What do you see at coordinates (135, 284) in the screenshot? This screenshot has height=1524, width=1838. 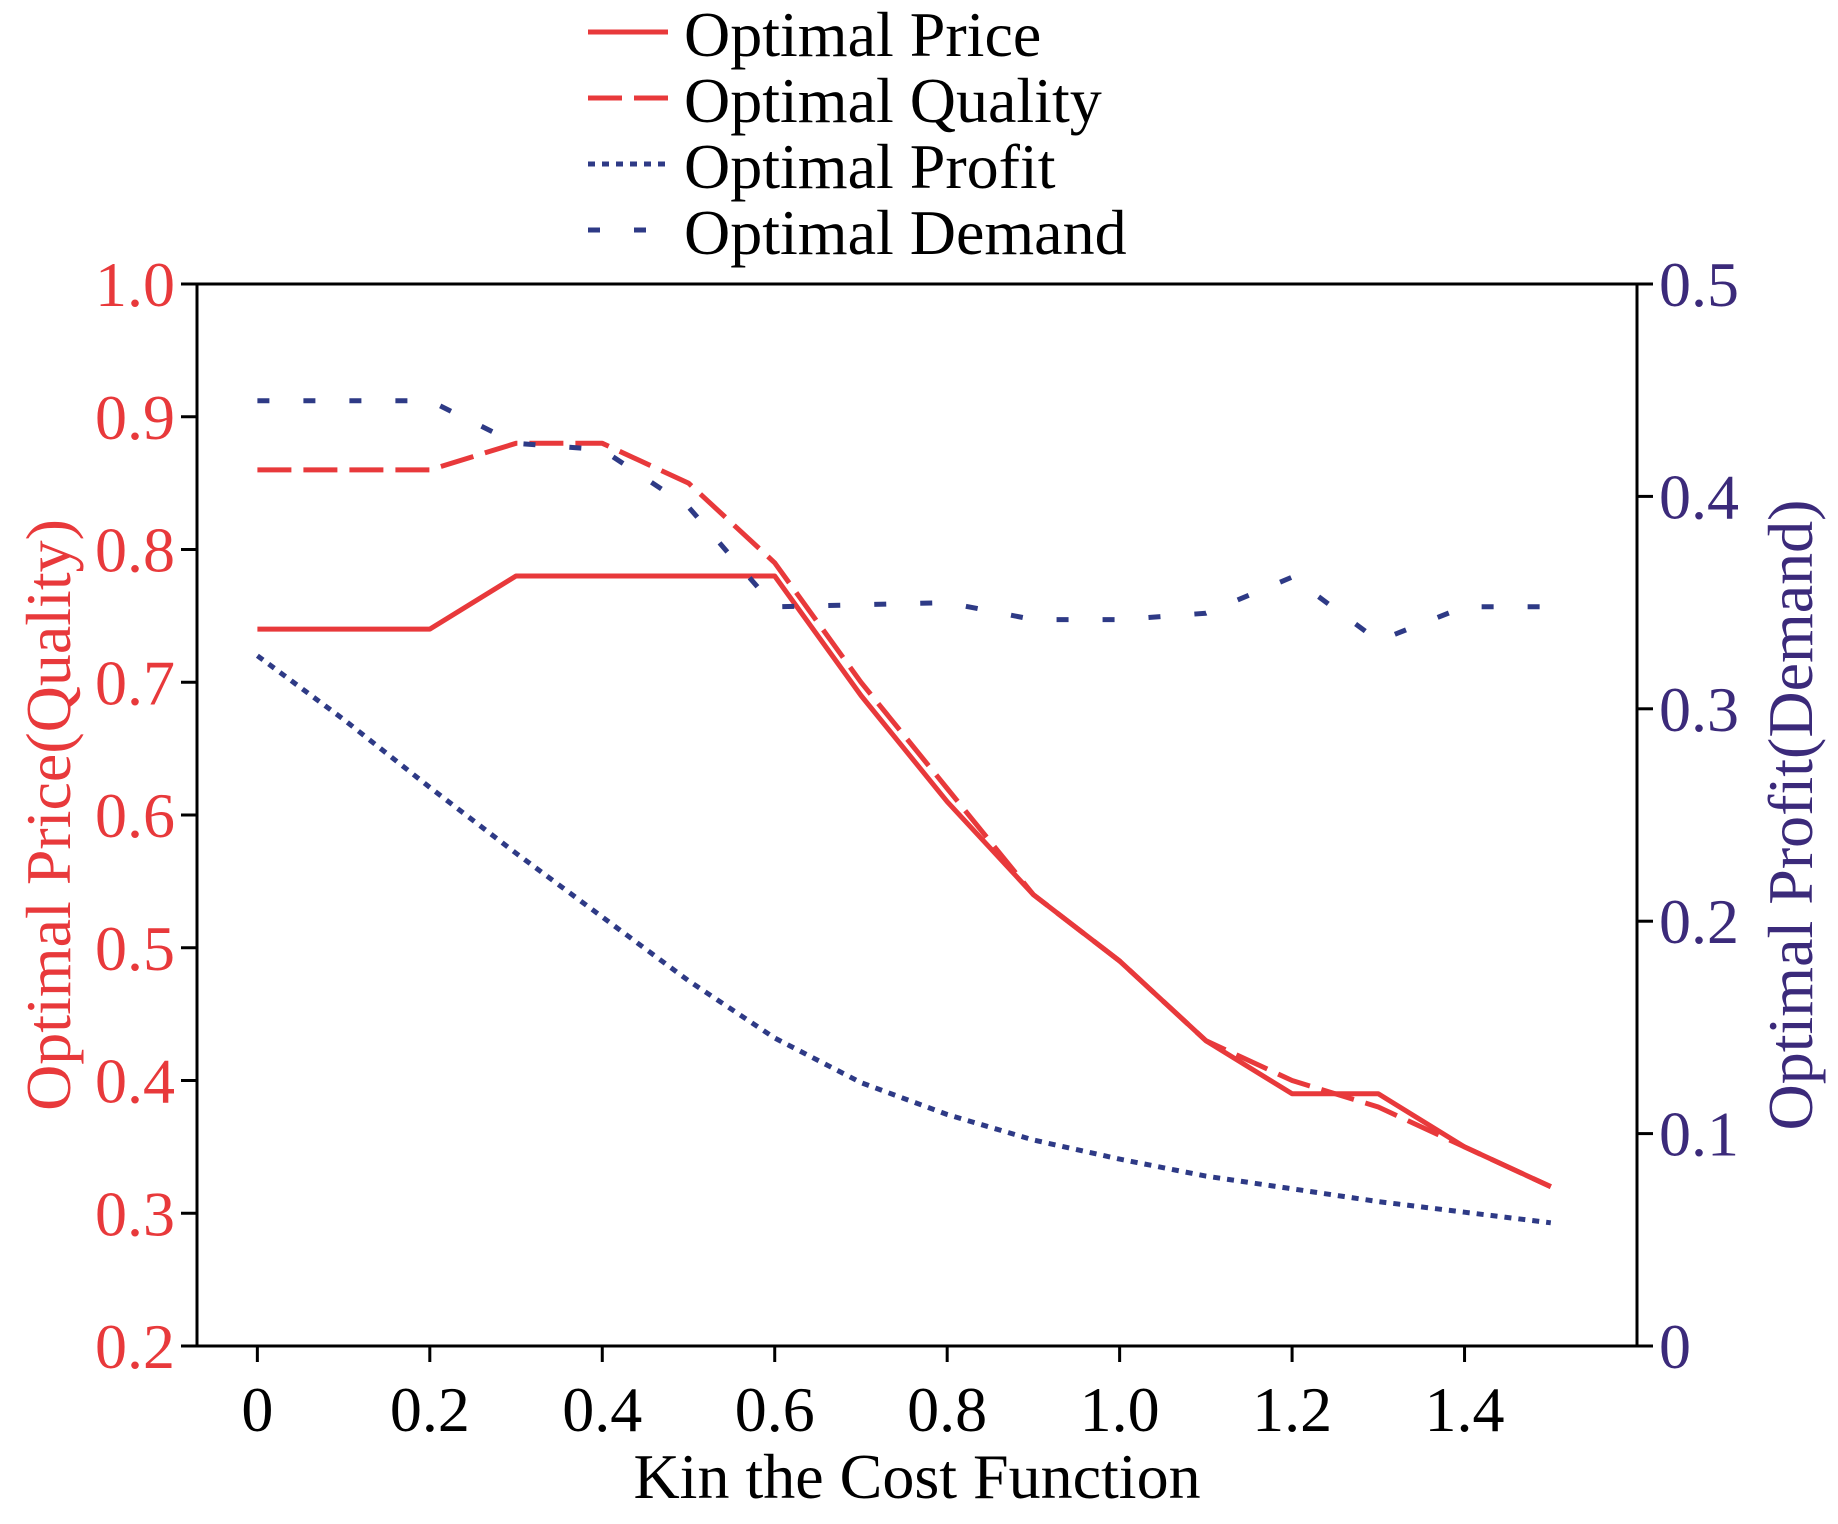 I see `left-y-tick-label: 1.0` at bounding box center [135, 284].